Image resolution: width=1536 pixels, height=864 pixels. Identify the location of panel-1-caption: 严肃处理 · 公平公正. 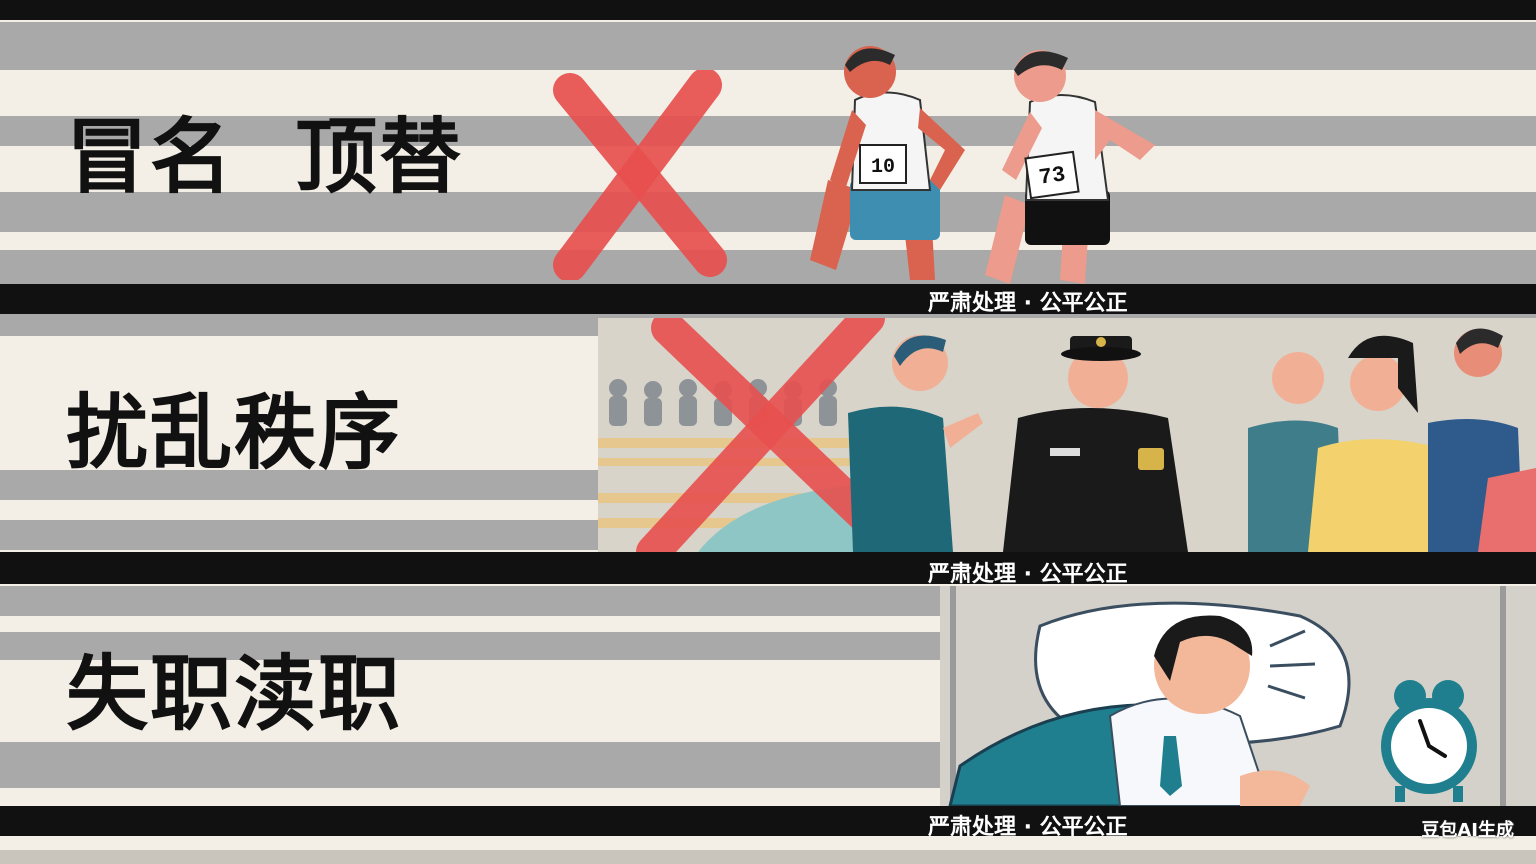
(1028, 303).